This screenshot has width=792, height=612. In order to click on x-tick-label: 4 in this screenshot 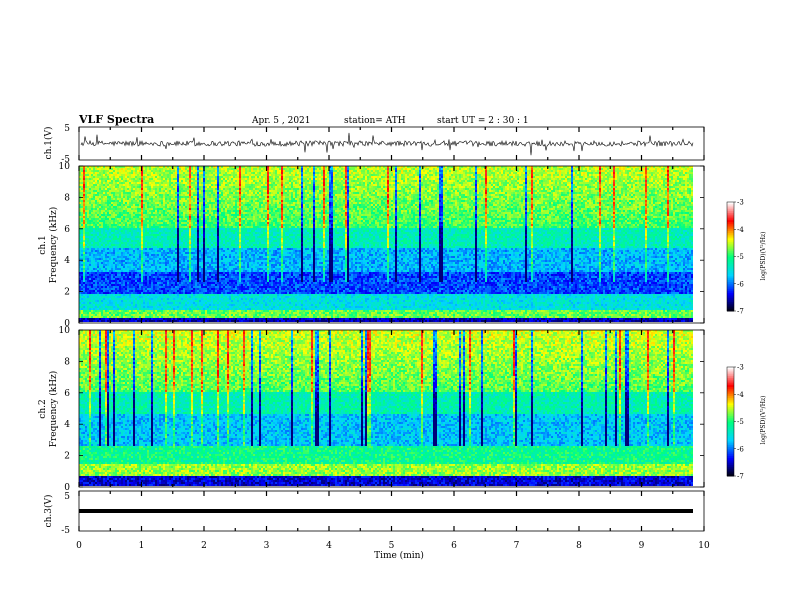, I will do `click(329, 546)`.